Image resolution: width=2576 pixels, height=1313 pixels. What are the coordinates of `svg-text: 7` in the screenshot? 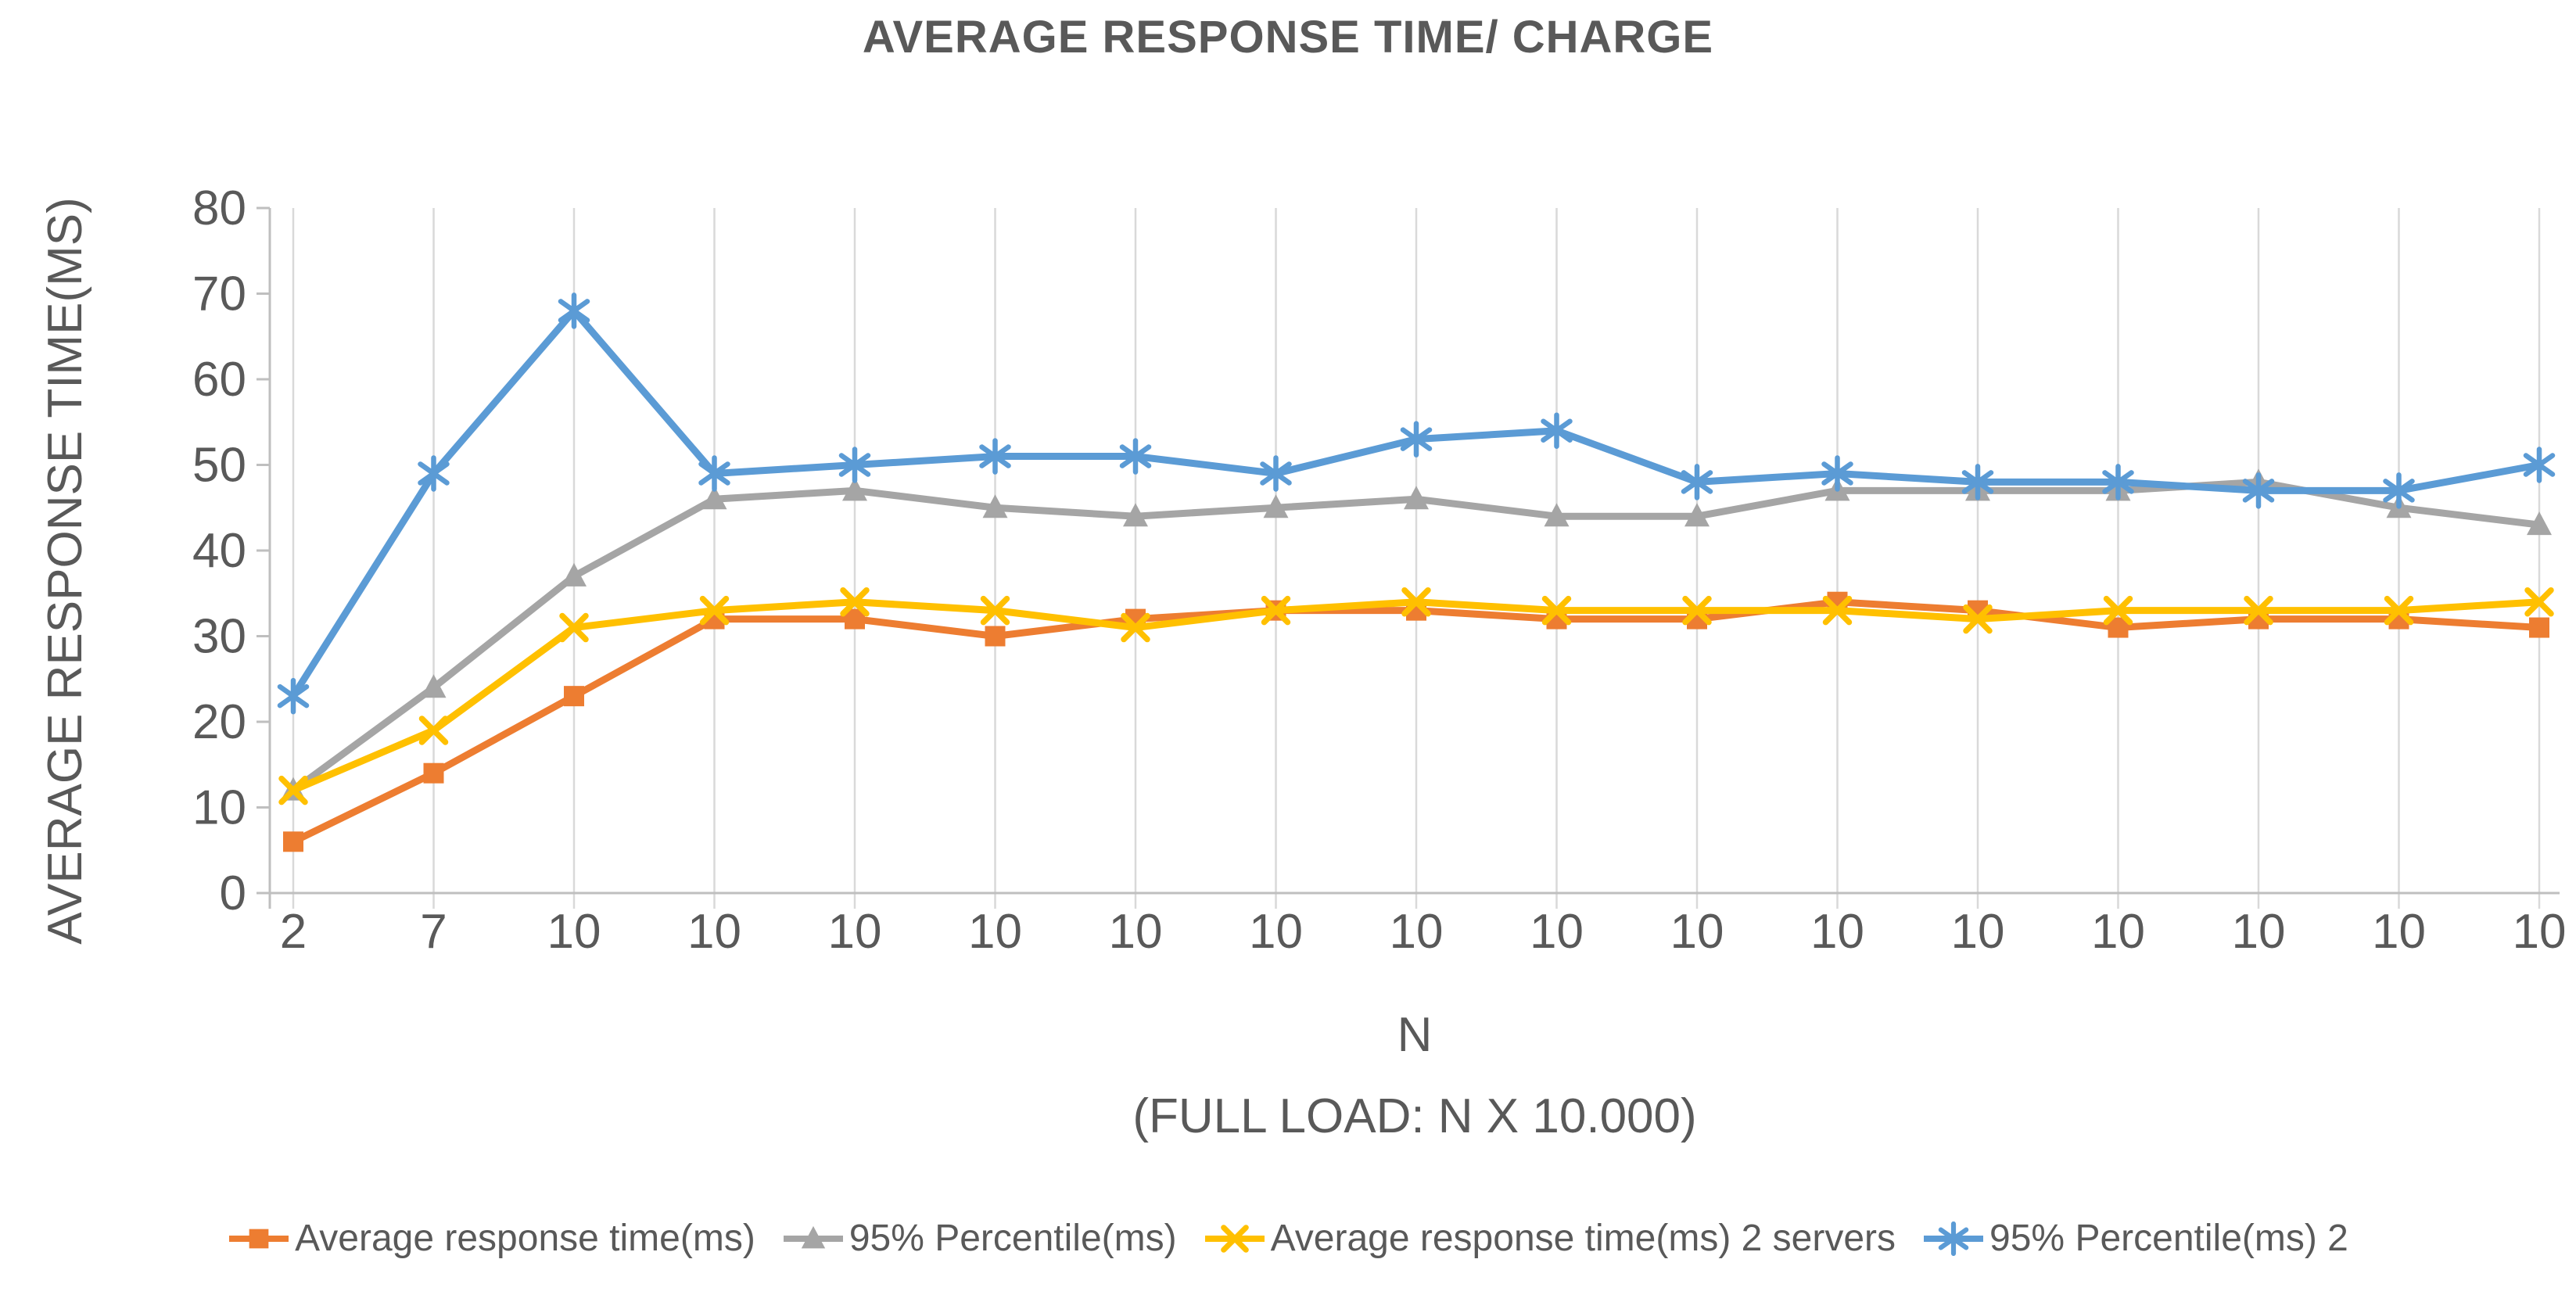 It's located at (433, 932).